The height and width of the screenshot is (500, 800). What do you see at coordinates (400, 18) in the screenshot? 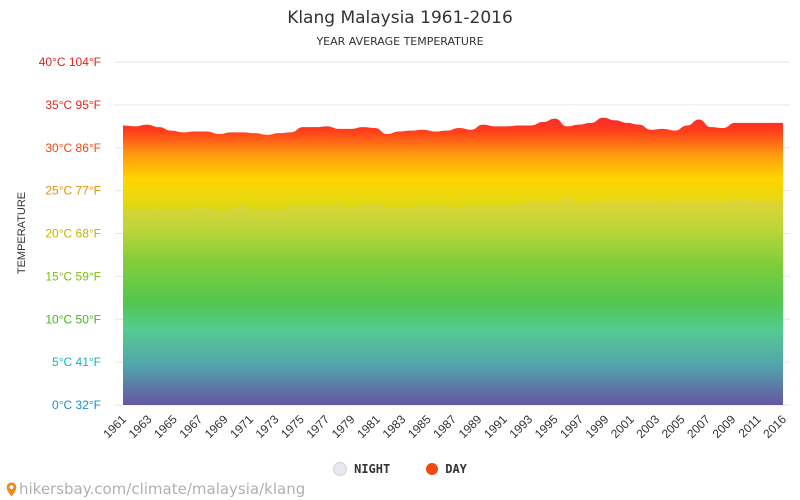
I see `chart-title: Klang Malaysia 1961-2016` at bounding box center [400, 18].